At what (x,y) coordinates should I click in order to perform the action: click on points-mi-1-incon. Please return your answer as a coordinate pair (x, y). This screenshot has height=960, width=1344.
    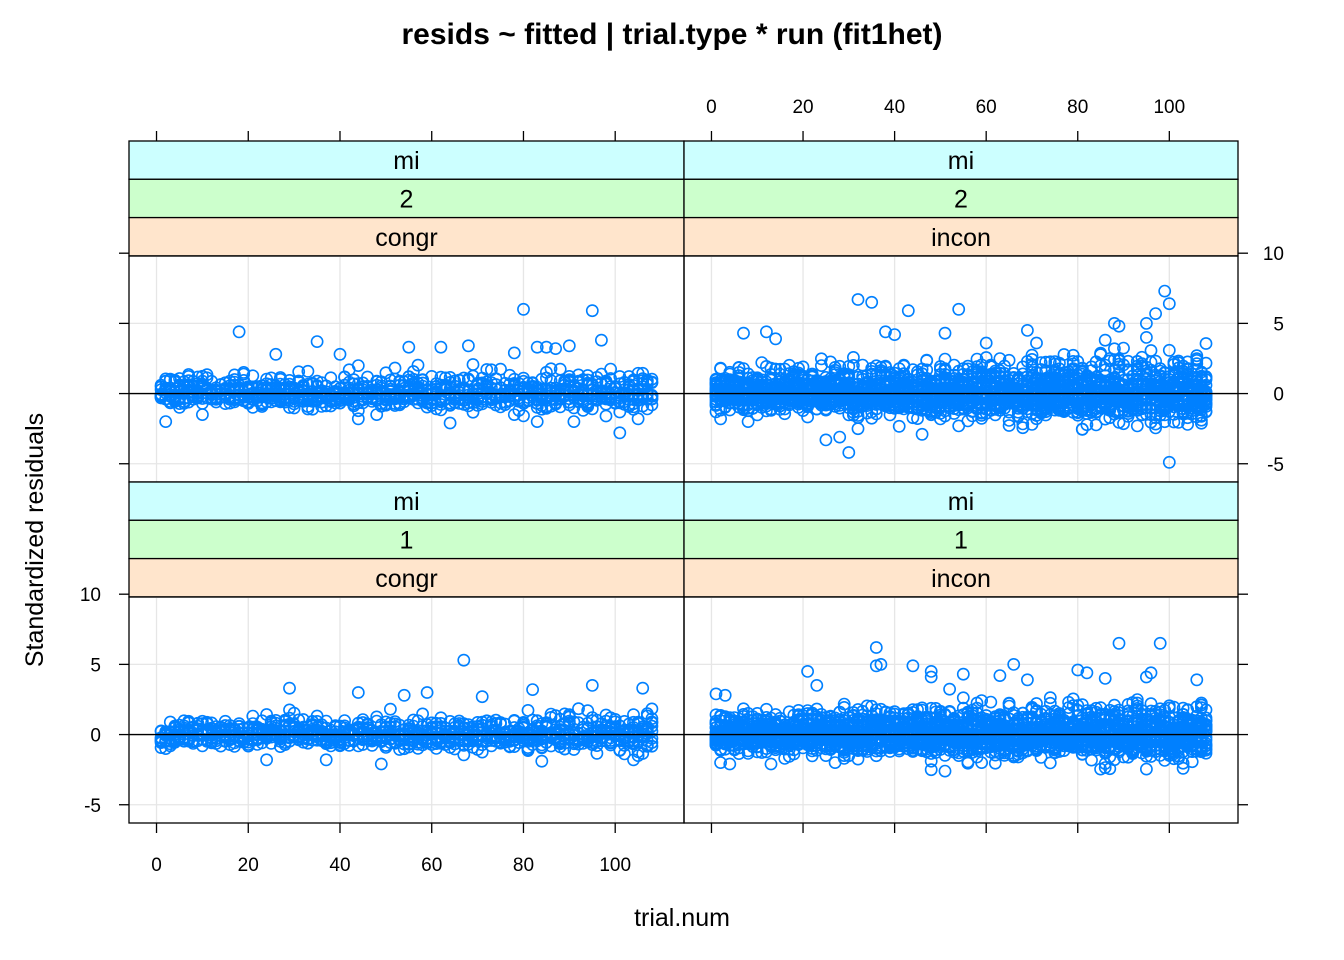
    Looking at the image, I should click on (961, 707).